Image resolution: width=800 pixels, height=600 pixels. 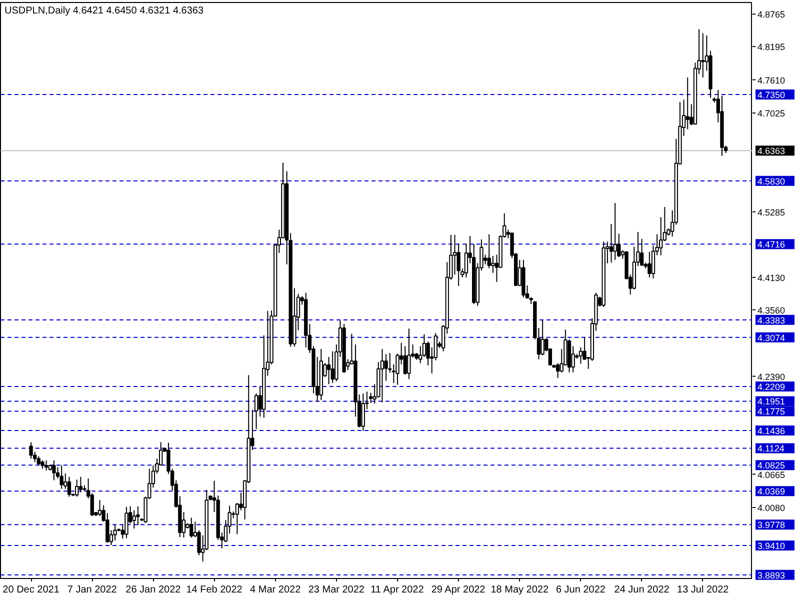 I want to click on ref-line-label: 3.9410, so click(x=772, y=546).